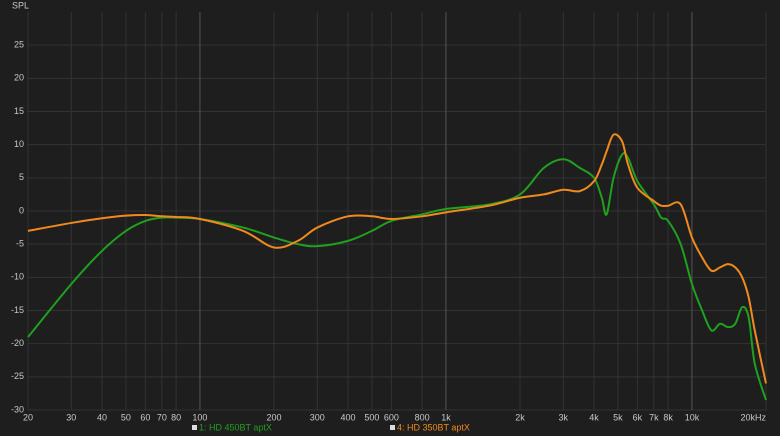 The width and height of the screenshot is (780, 436). Describe the element at coordinates (20, 244) in the screenshot. I see `y-tick-label: -5` at that location.